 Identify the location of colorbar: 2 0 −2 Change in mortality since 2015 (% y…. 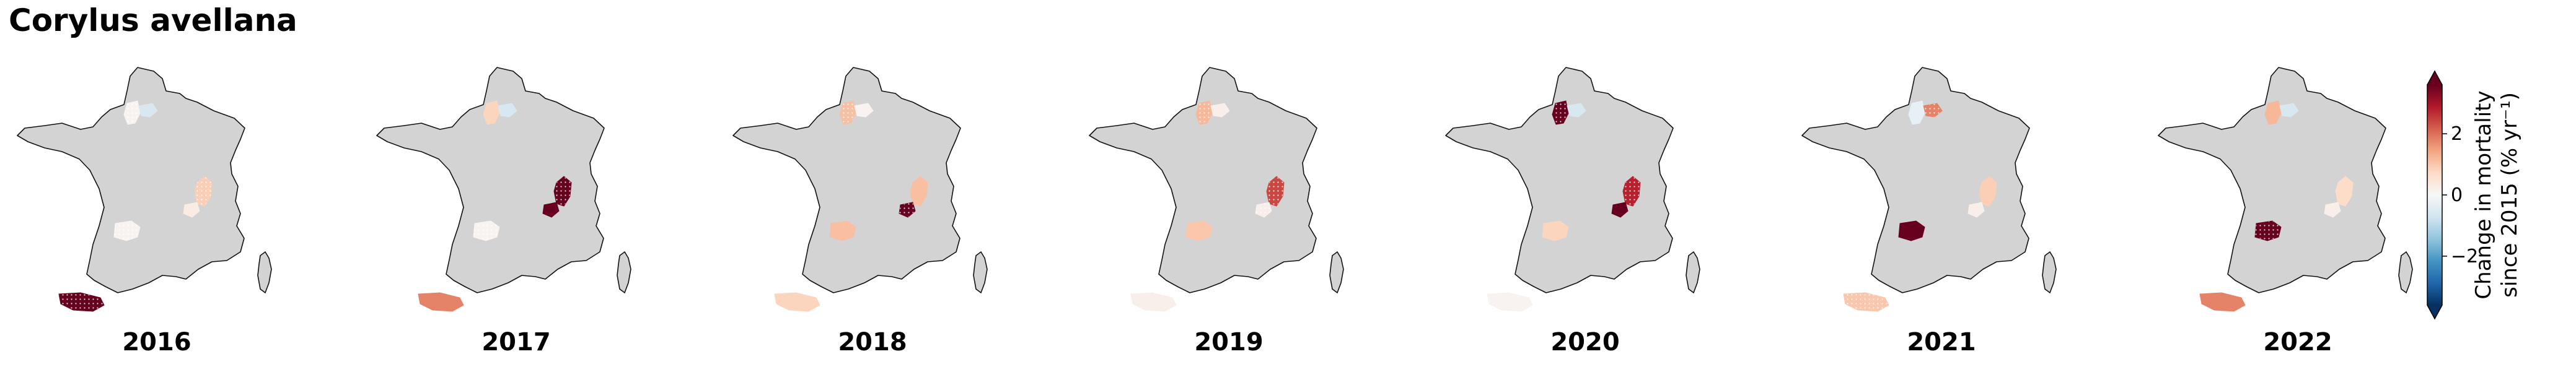
(2494, 195).